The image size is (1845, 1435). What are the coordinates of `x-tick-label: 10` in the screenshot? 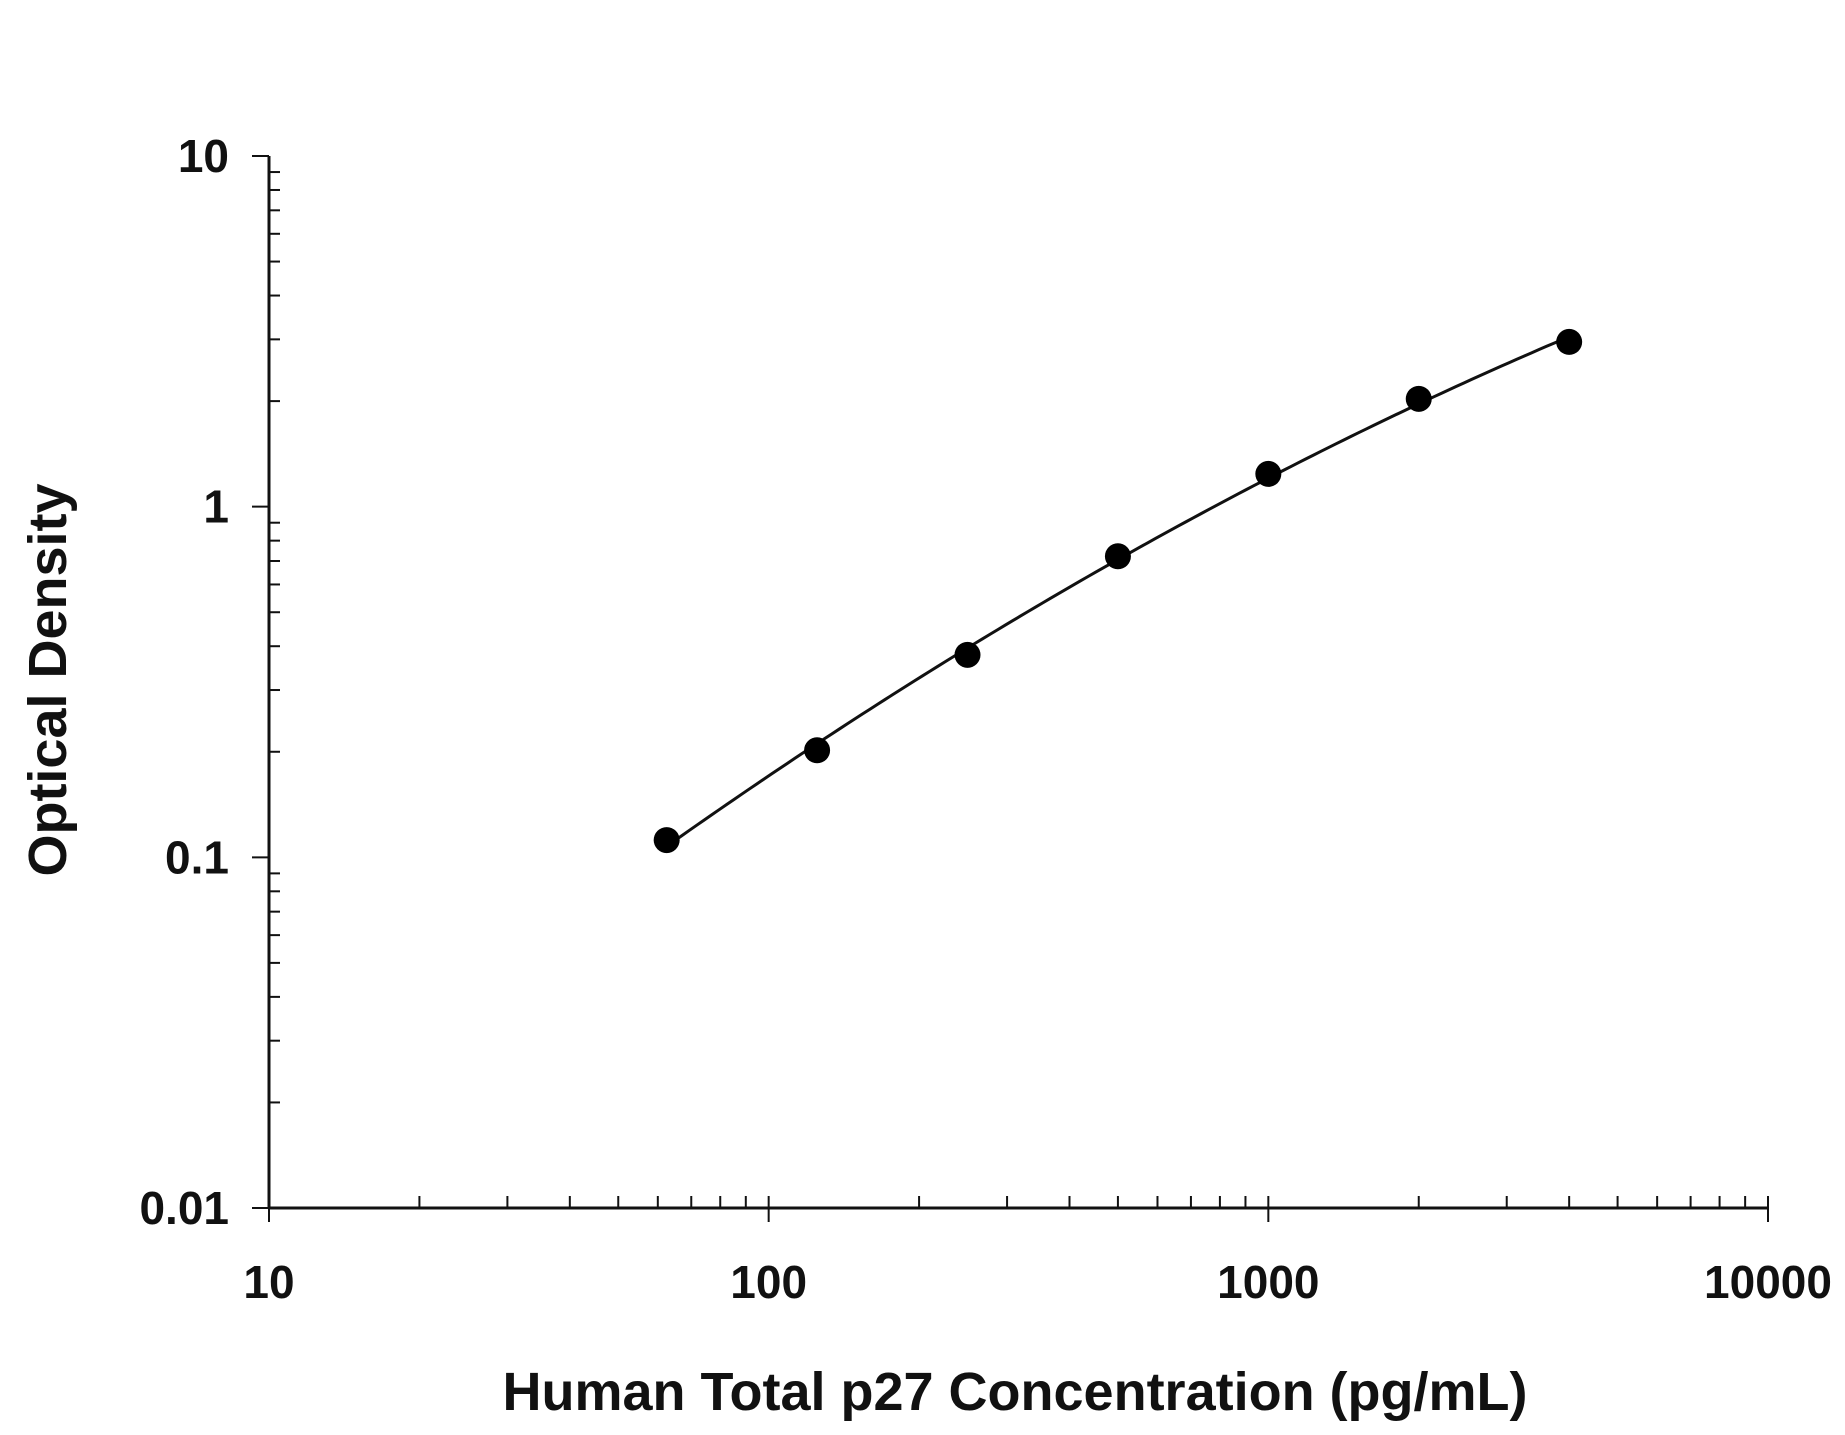 It's located at (268, 1282).